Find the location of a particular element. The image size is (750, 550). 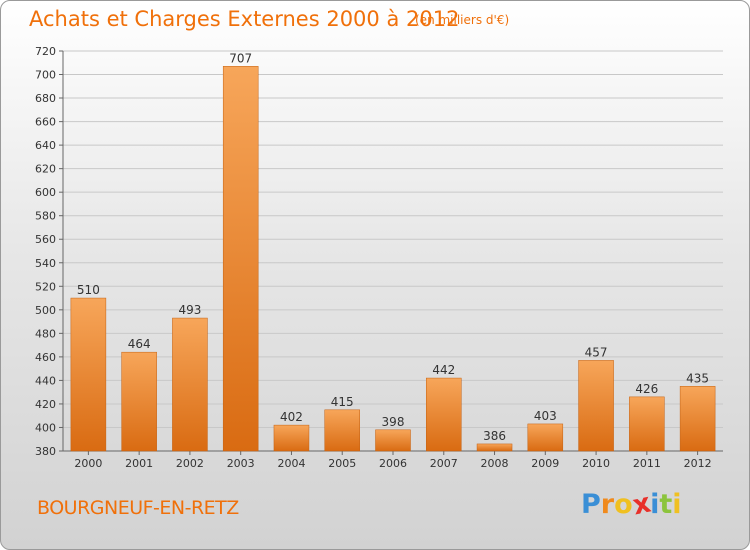

brand-letter: P is located at coordinates (591, 504).